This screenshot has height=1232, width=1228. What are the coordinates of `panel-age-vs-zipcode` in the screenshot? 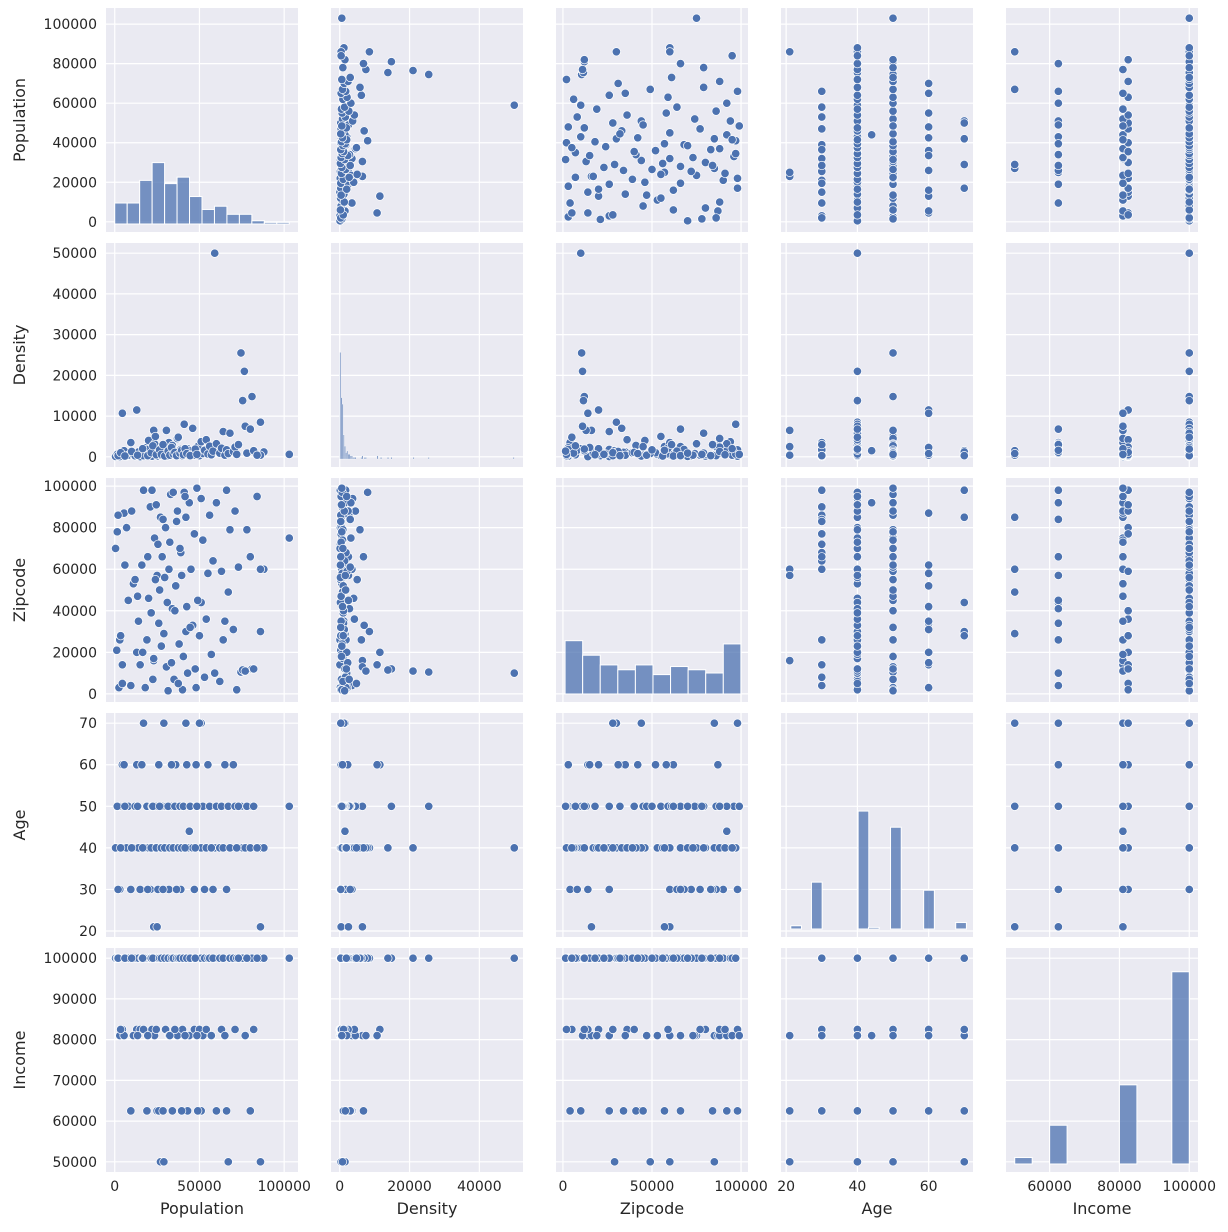 It's located at (652, 825).